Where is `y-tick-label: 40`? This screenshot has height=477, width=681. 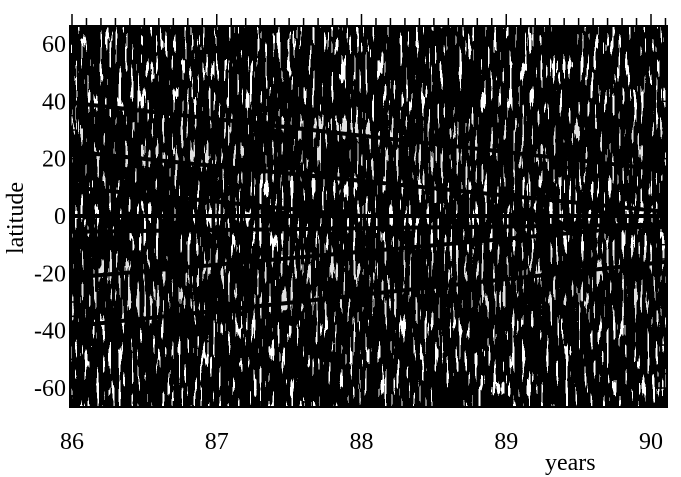 y-tick-label: 40 is located at coordinates (54, 102).